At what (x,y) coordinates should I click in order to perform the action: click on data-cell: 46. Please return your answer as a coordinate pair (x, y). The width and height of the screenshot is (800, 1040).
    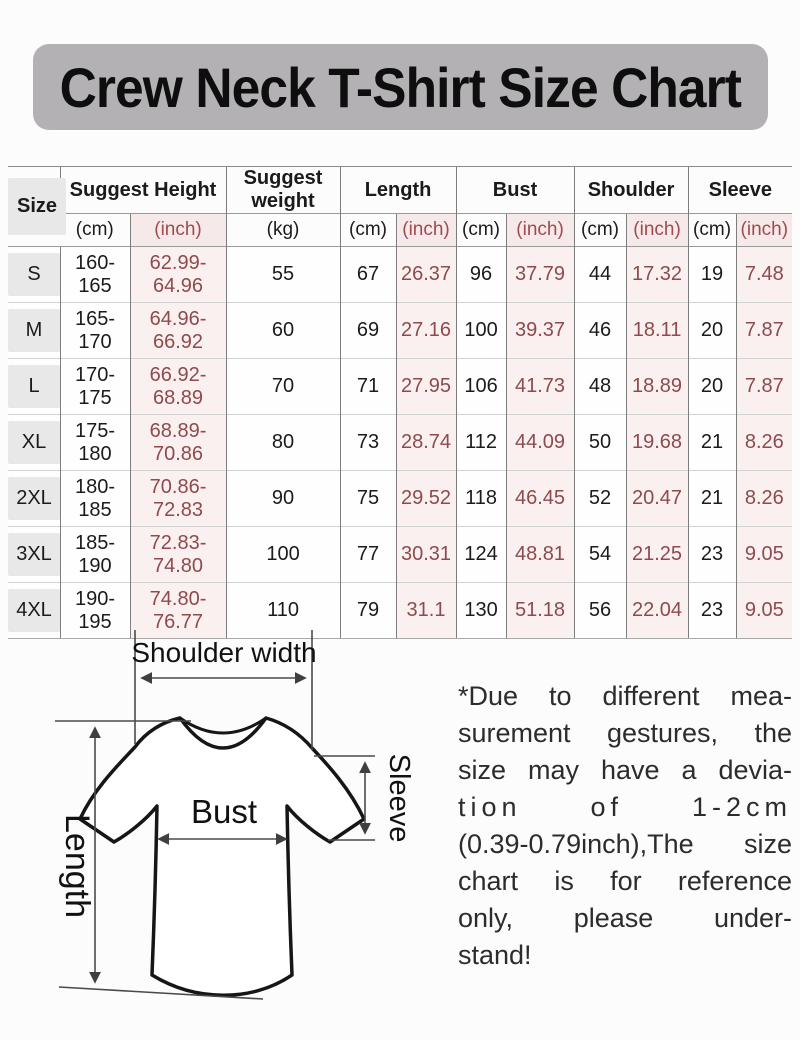
    Looking at the image, I should click on (600, 330).